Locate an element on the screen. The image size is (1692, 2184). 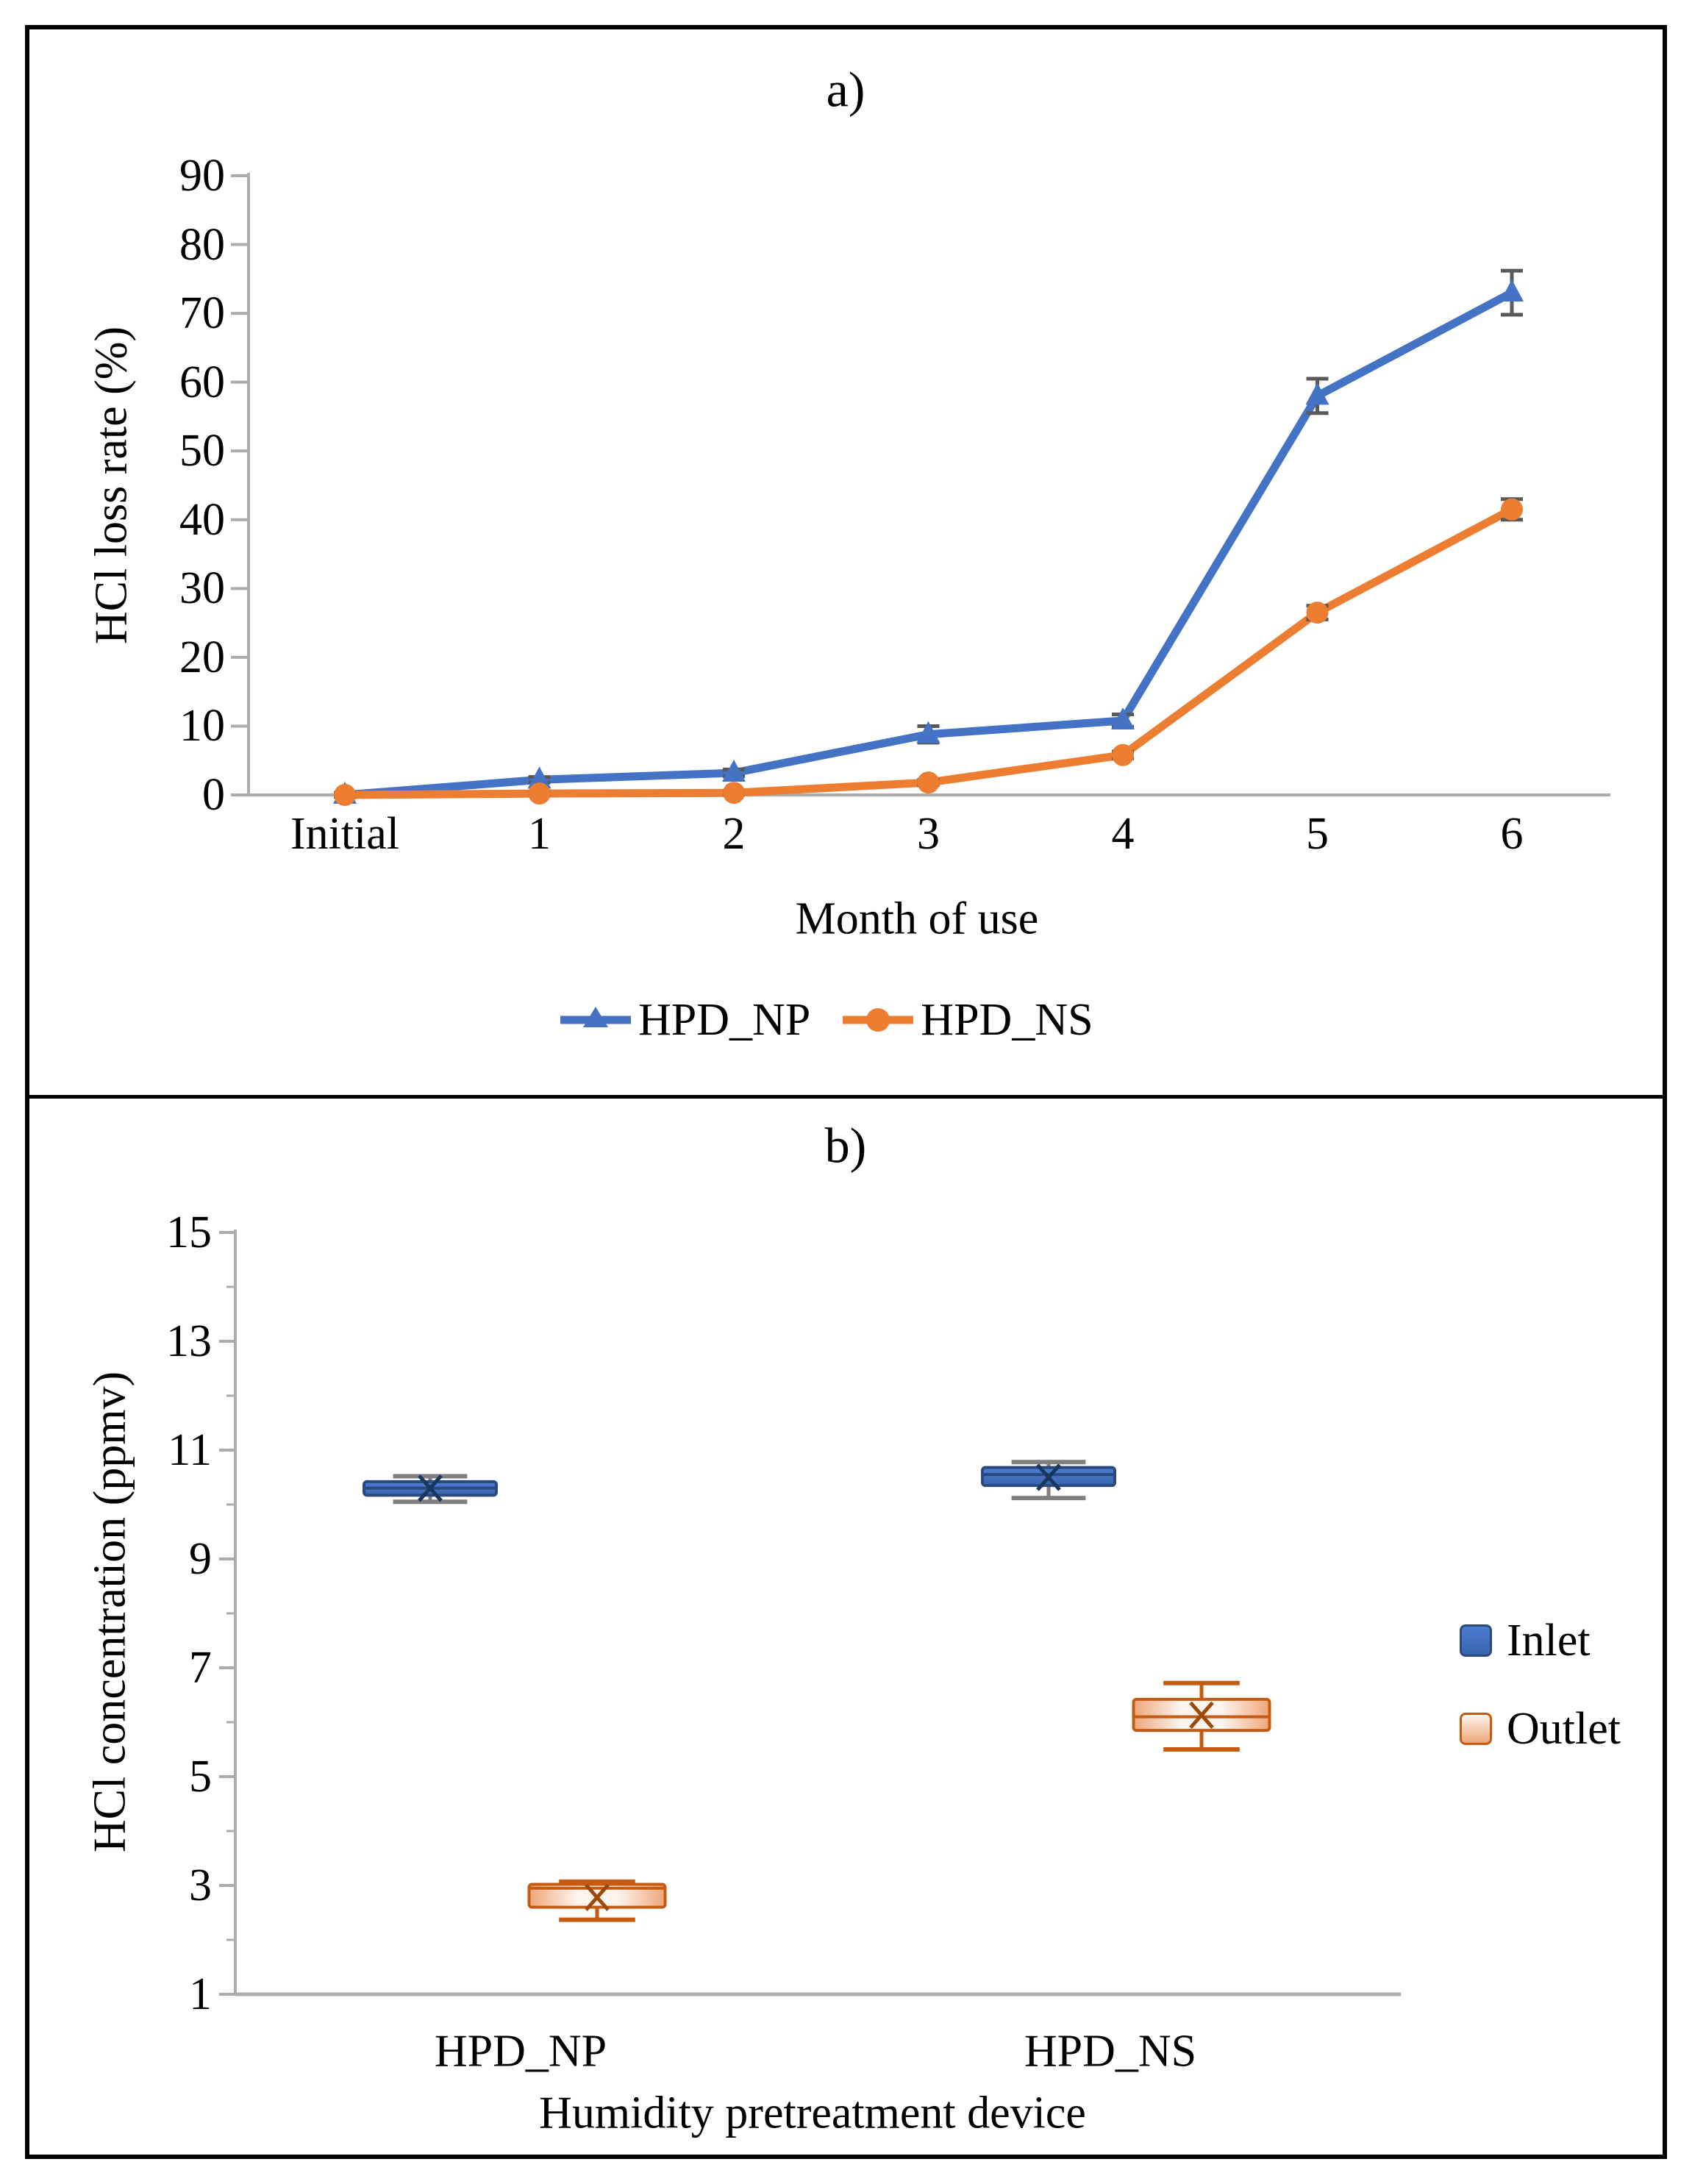
legend-item-outlet: Outlet is located at coordinates (1540, 1729).